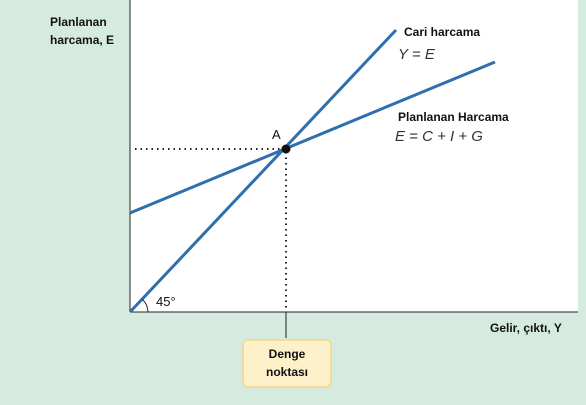 The image size is (586, 405). What do you see at coordinates (276, 134) in the screenshot?
I see `point-label: A` at bounding box center [276, 134].